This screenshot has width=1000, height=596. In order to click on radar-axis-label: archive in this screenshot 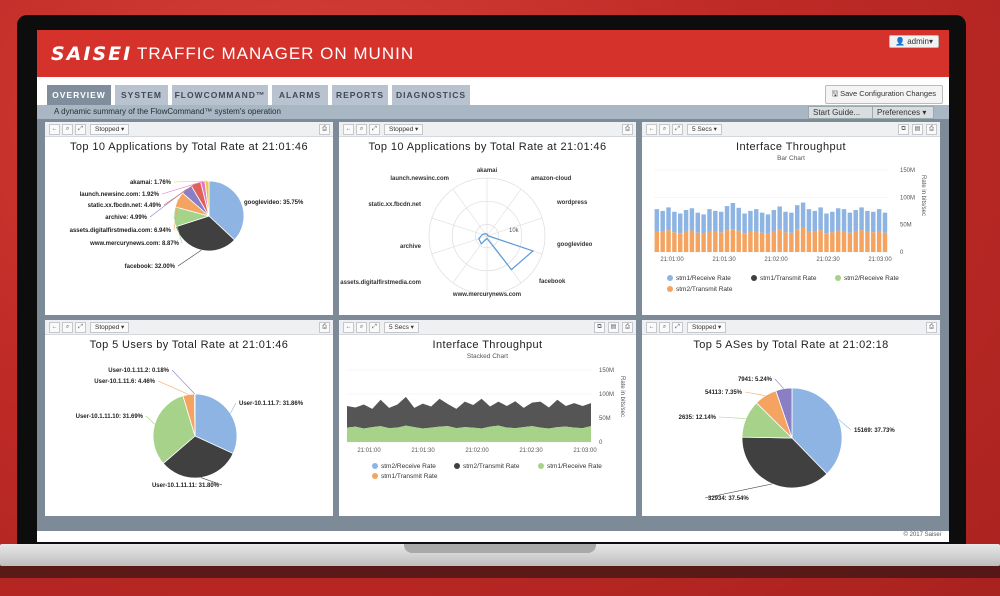, I will do `click(411, 247)`.